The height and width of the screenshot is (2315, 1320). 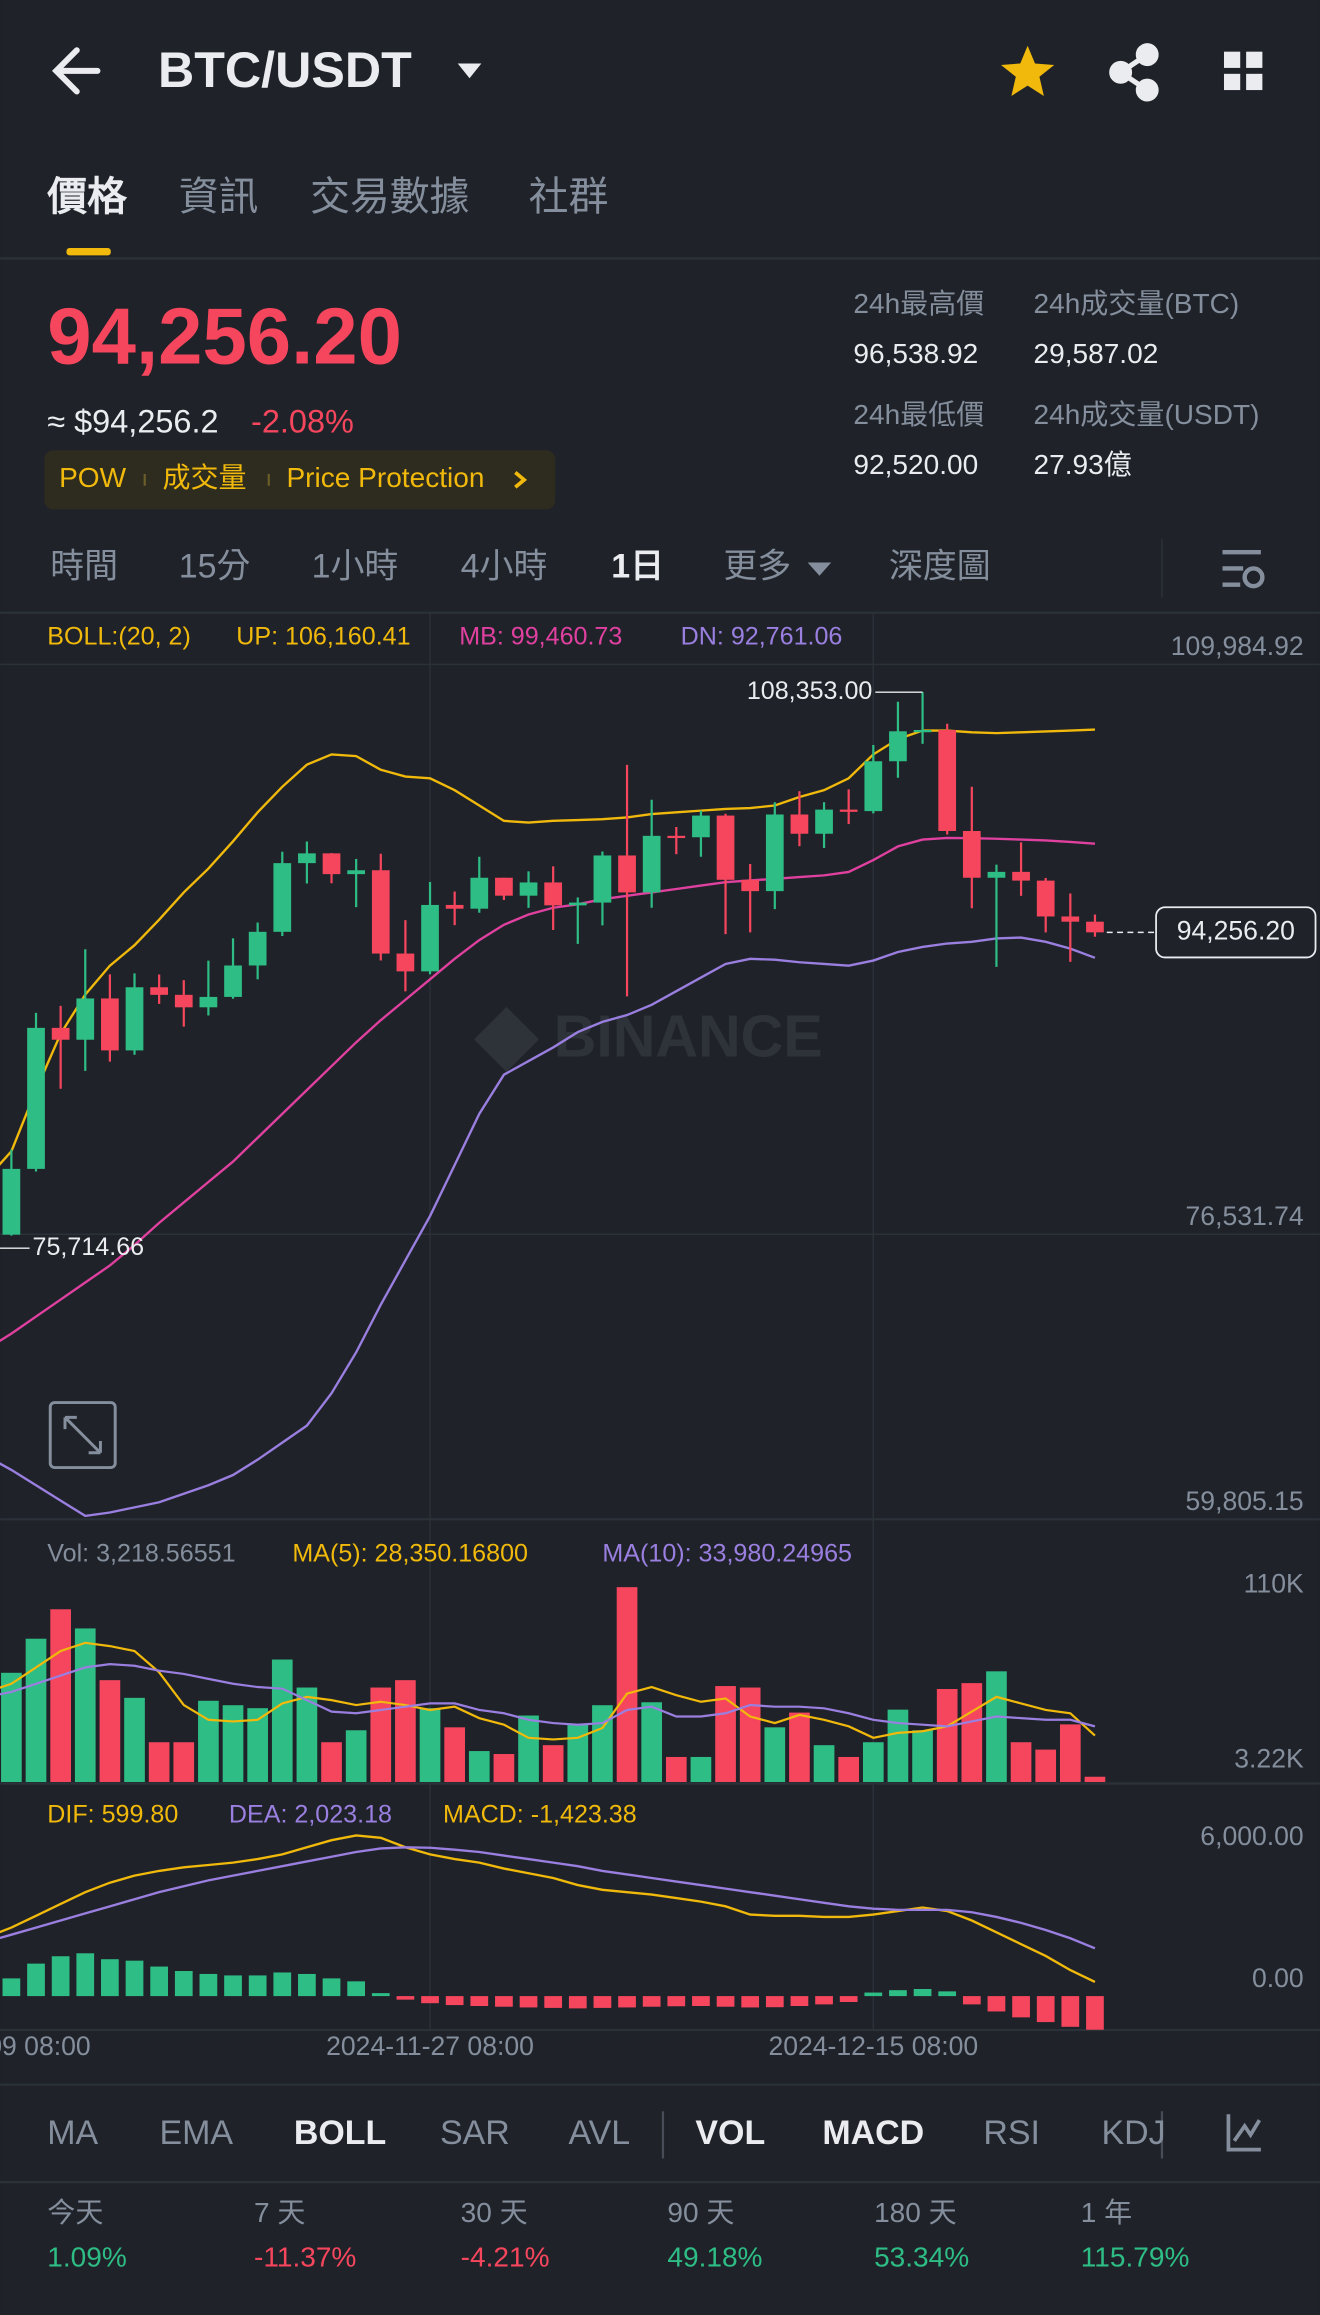 I want to click on period-label: 1 年, so click(x=1106, y=2212).